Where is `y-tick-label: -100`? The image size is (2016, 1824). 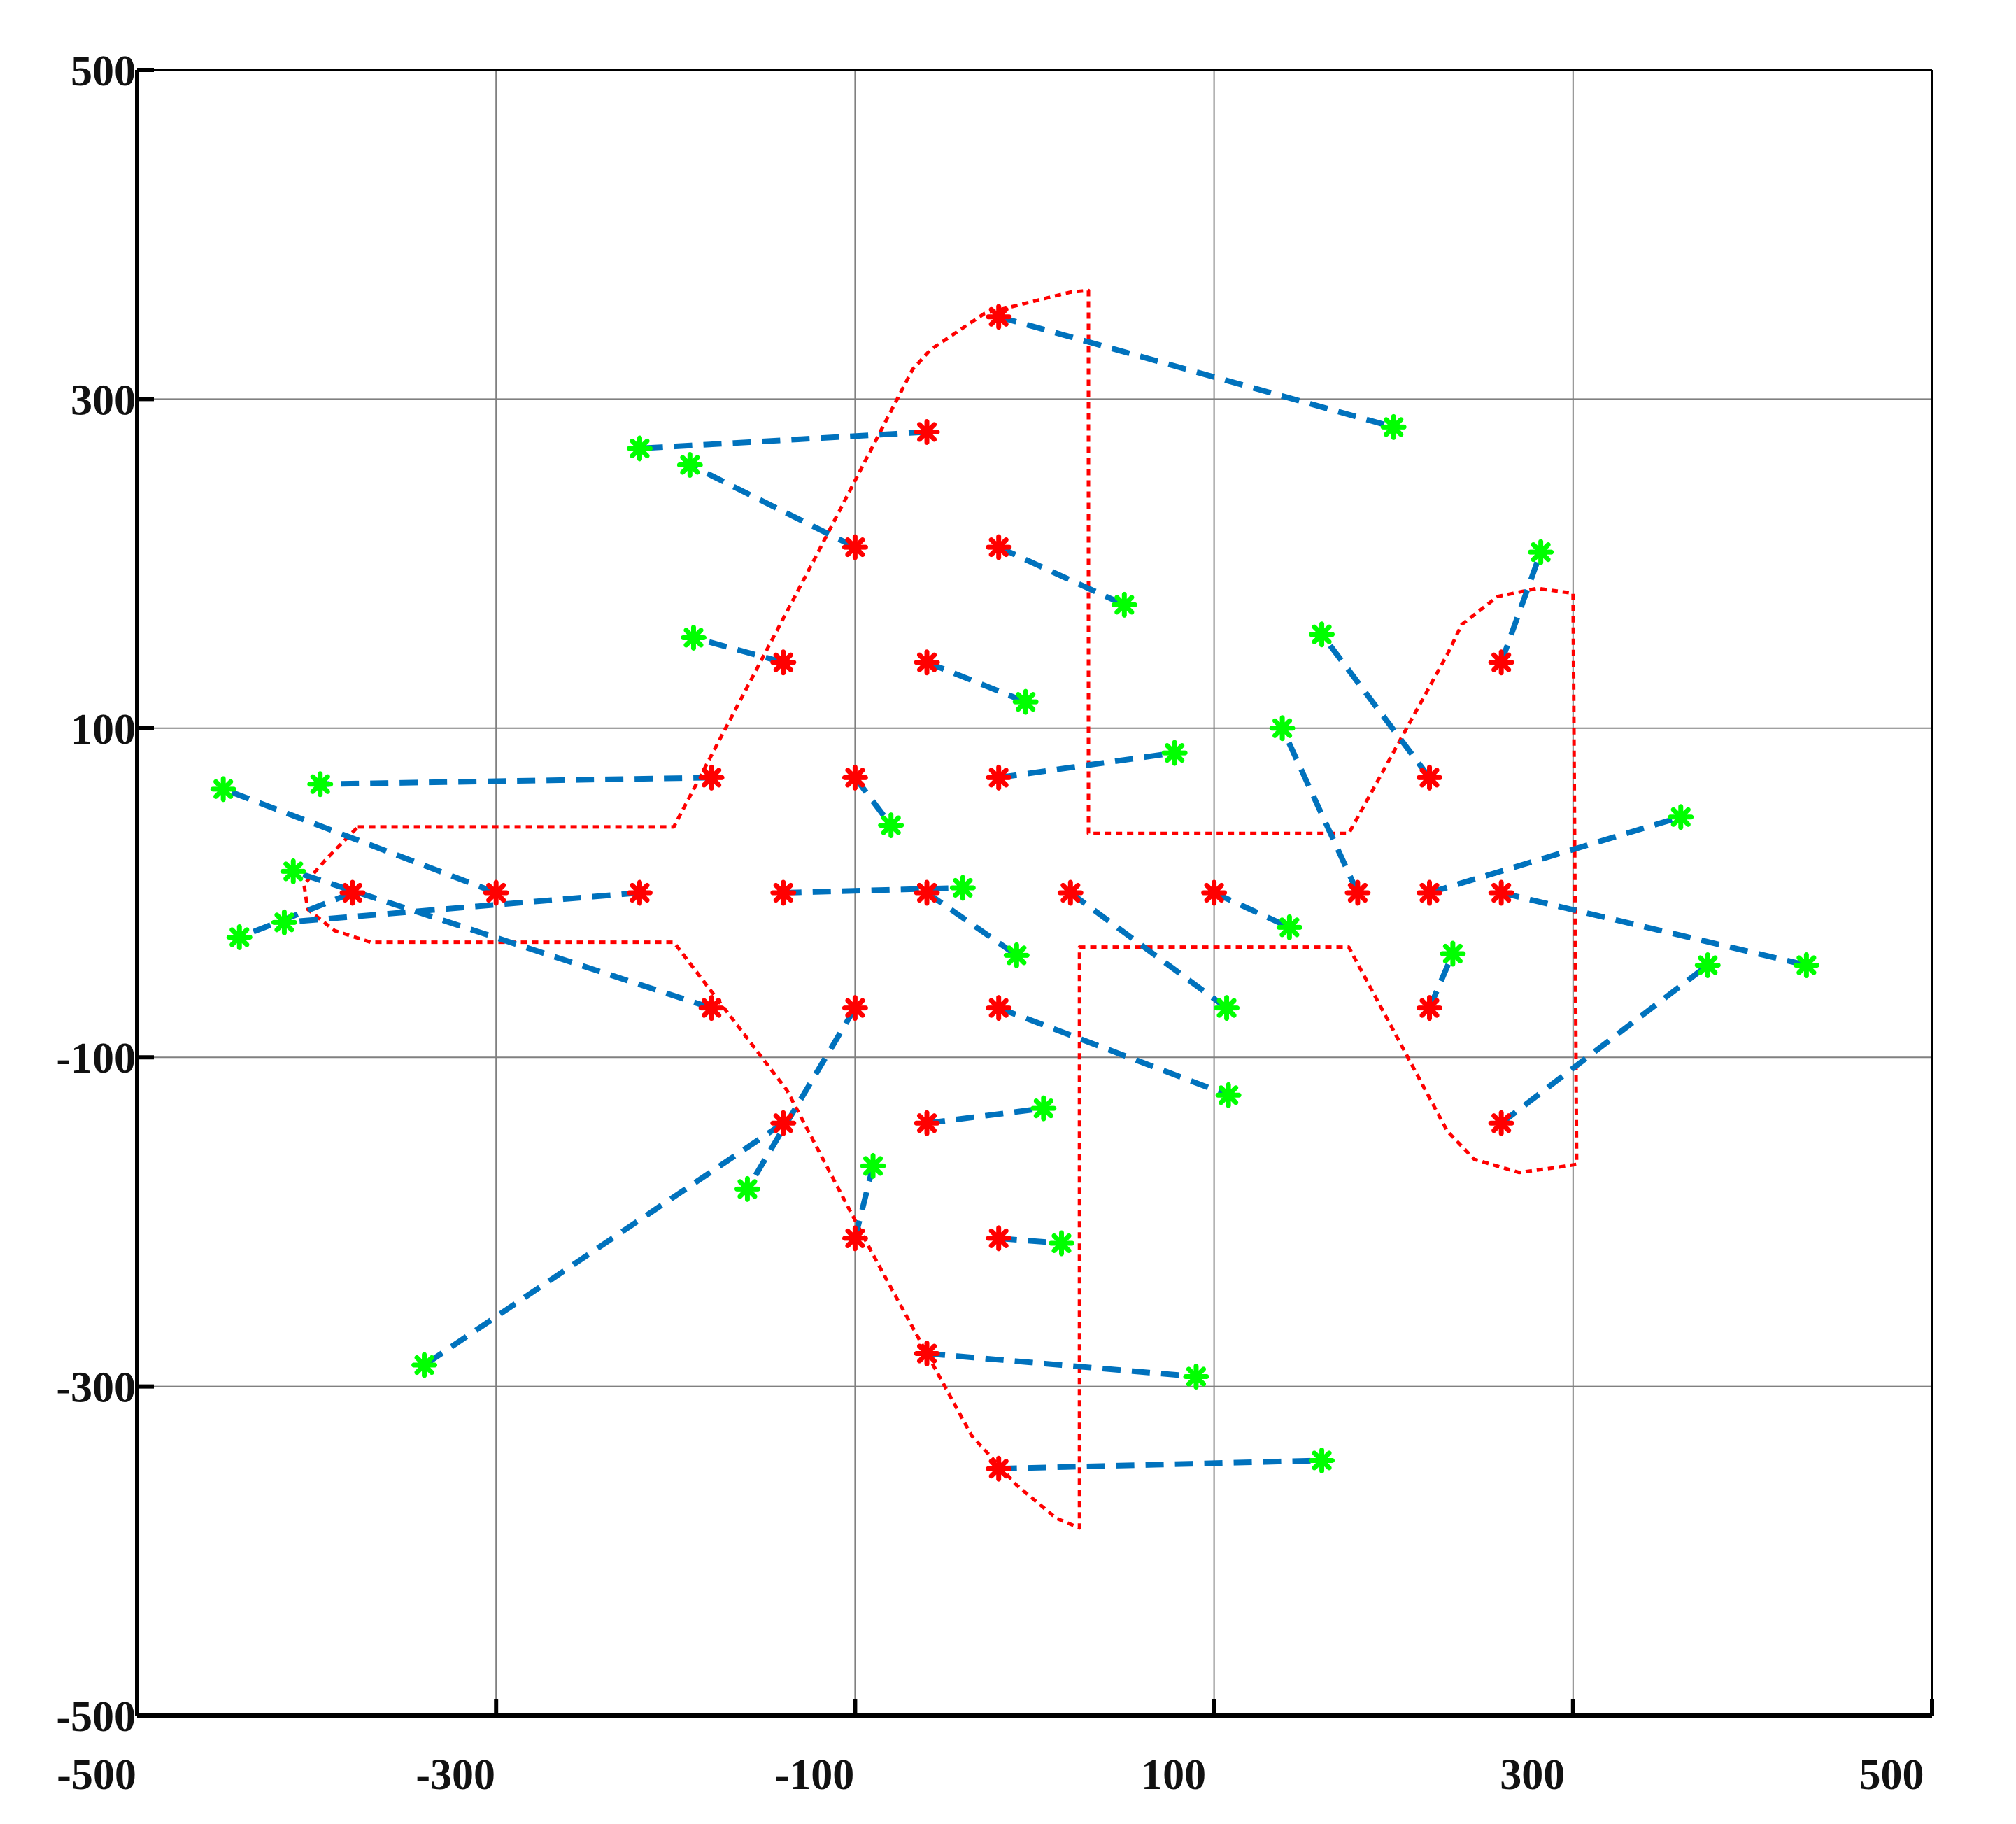
y-tick-label: -100 is located at coordinates (96, 1058).